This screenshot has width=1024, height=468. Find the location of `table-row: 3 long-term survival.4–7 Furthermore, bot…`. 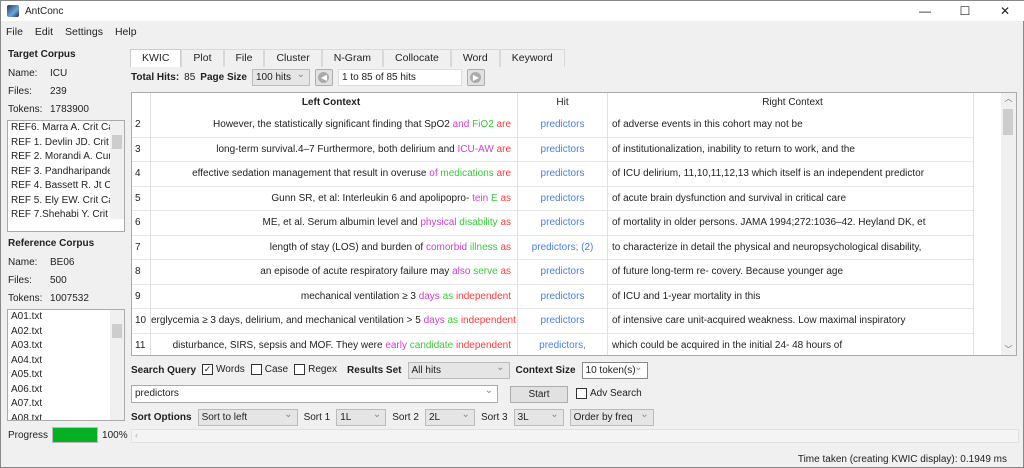

table-row: 3 long-term survival.4–7 Furthermore, bot… is located at coordinates (567, 149).